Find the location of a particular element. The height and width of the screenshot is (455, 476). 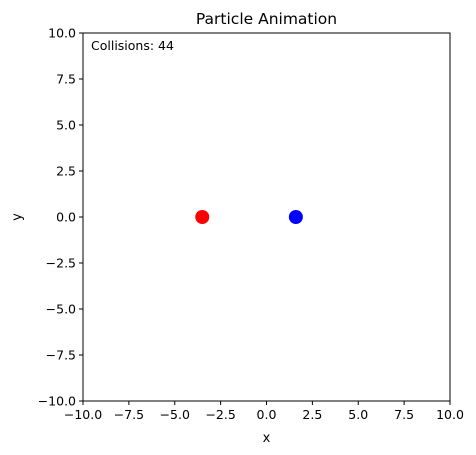

x-tick-label: −2.5 is located at coordinates (220, 414).